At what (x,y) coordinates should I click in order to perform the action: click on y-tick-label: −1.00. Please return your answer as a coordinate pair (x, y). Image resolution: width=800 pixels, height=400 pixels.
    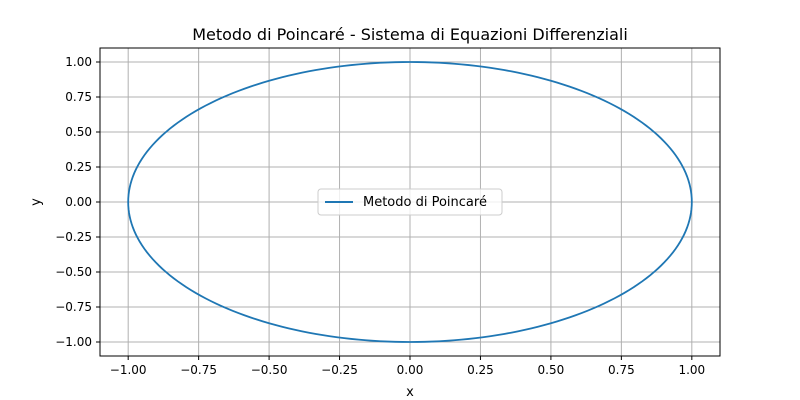
    Looking at the image, I should click on (73, 342).